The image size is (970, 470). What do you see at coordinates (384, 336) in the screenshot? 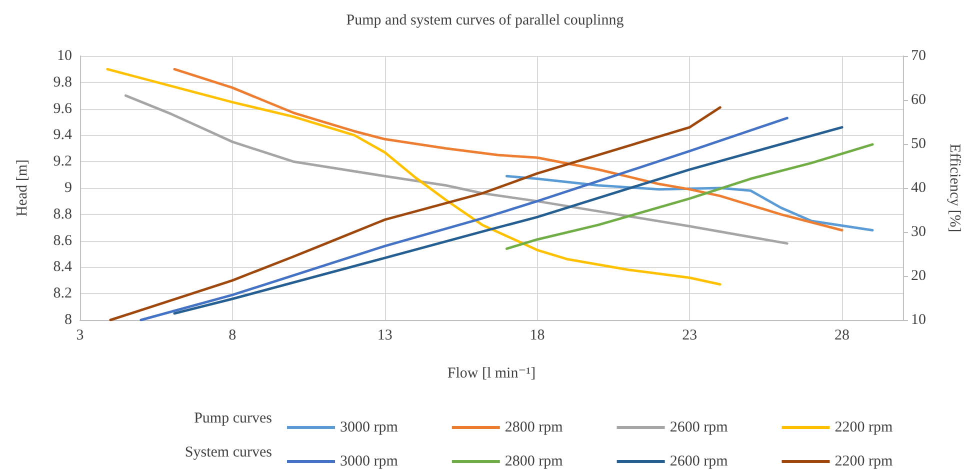
I see `x-tick-label: 13` at bounding box center [384, 336].